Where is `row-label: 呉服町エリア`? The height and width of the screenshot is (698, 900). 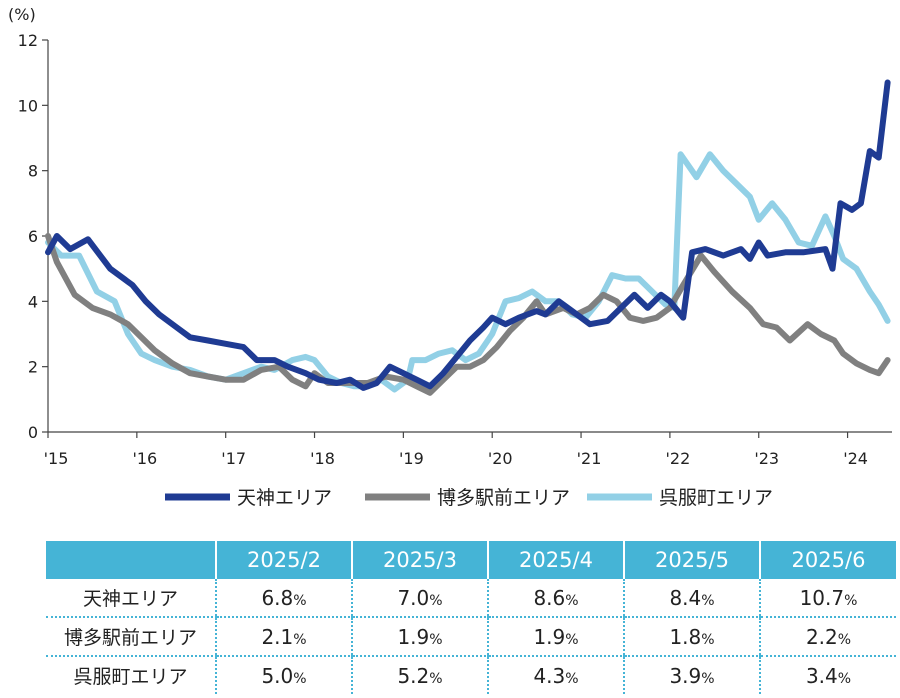
row-label: 呉服町エリア is located at coordinates (130, 677).